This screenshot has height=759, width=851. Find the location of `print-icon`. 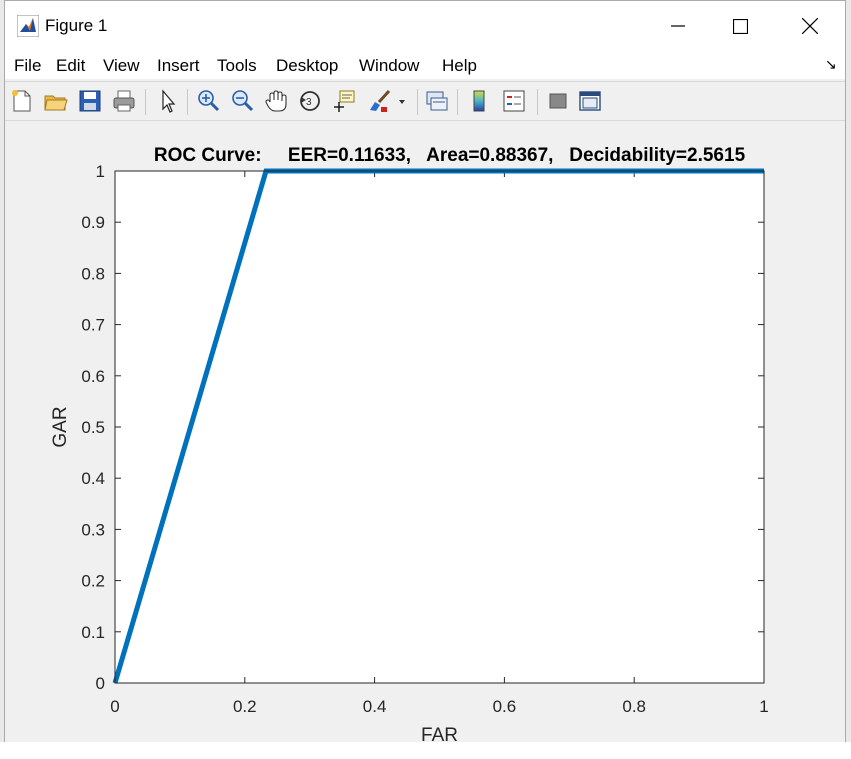

print-icon is located at coordinates (124, 101).